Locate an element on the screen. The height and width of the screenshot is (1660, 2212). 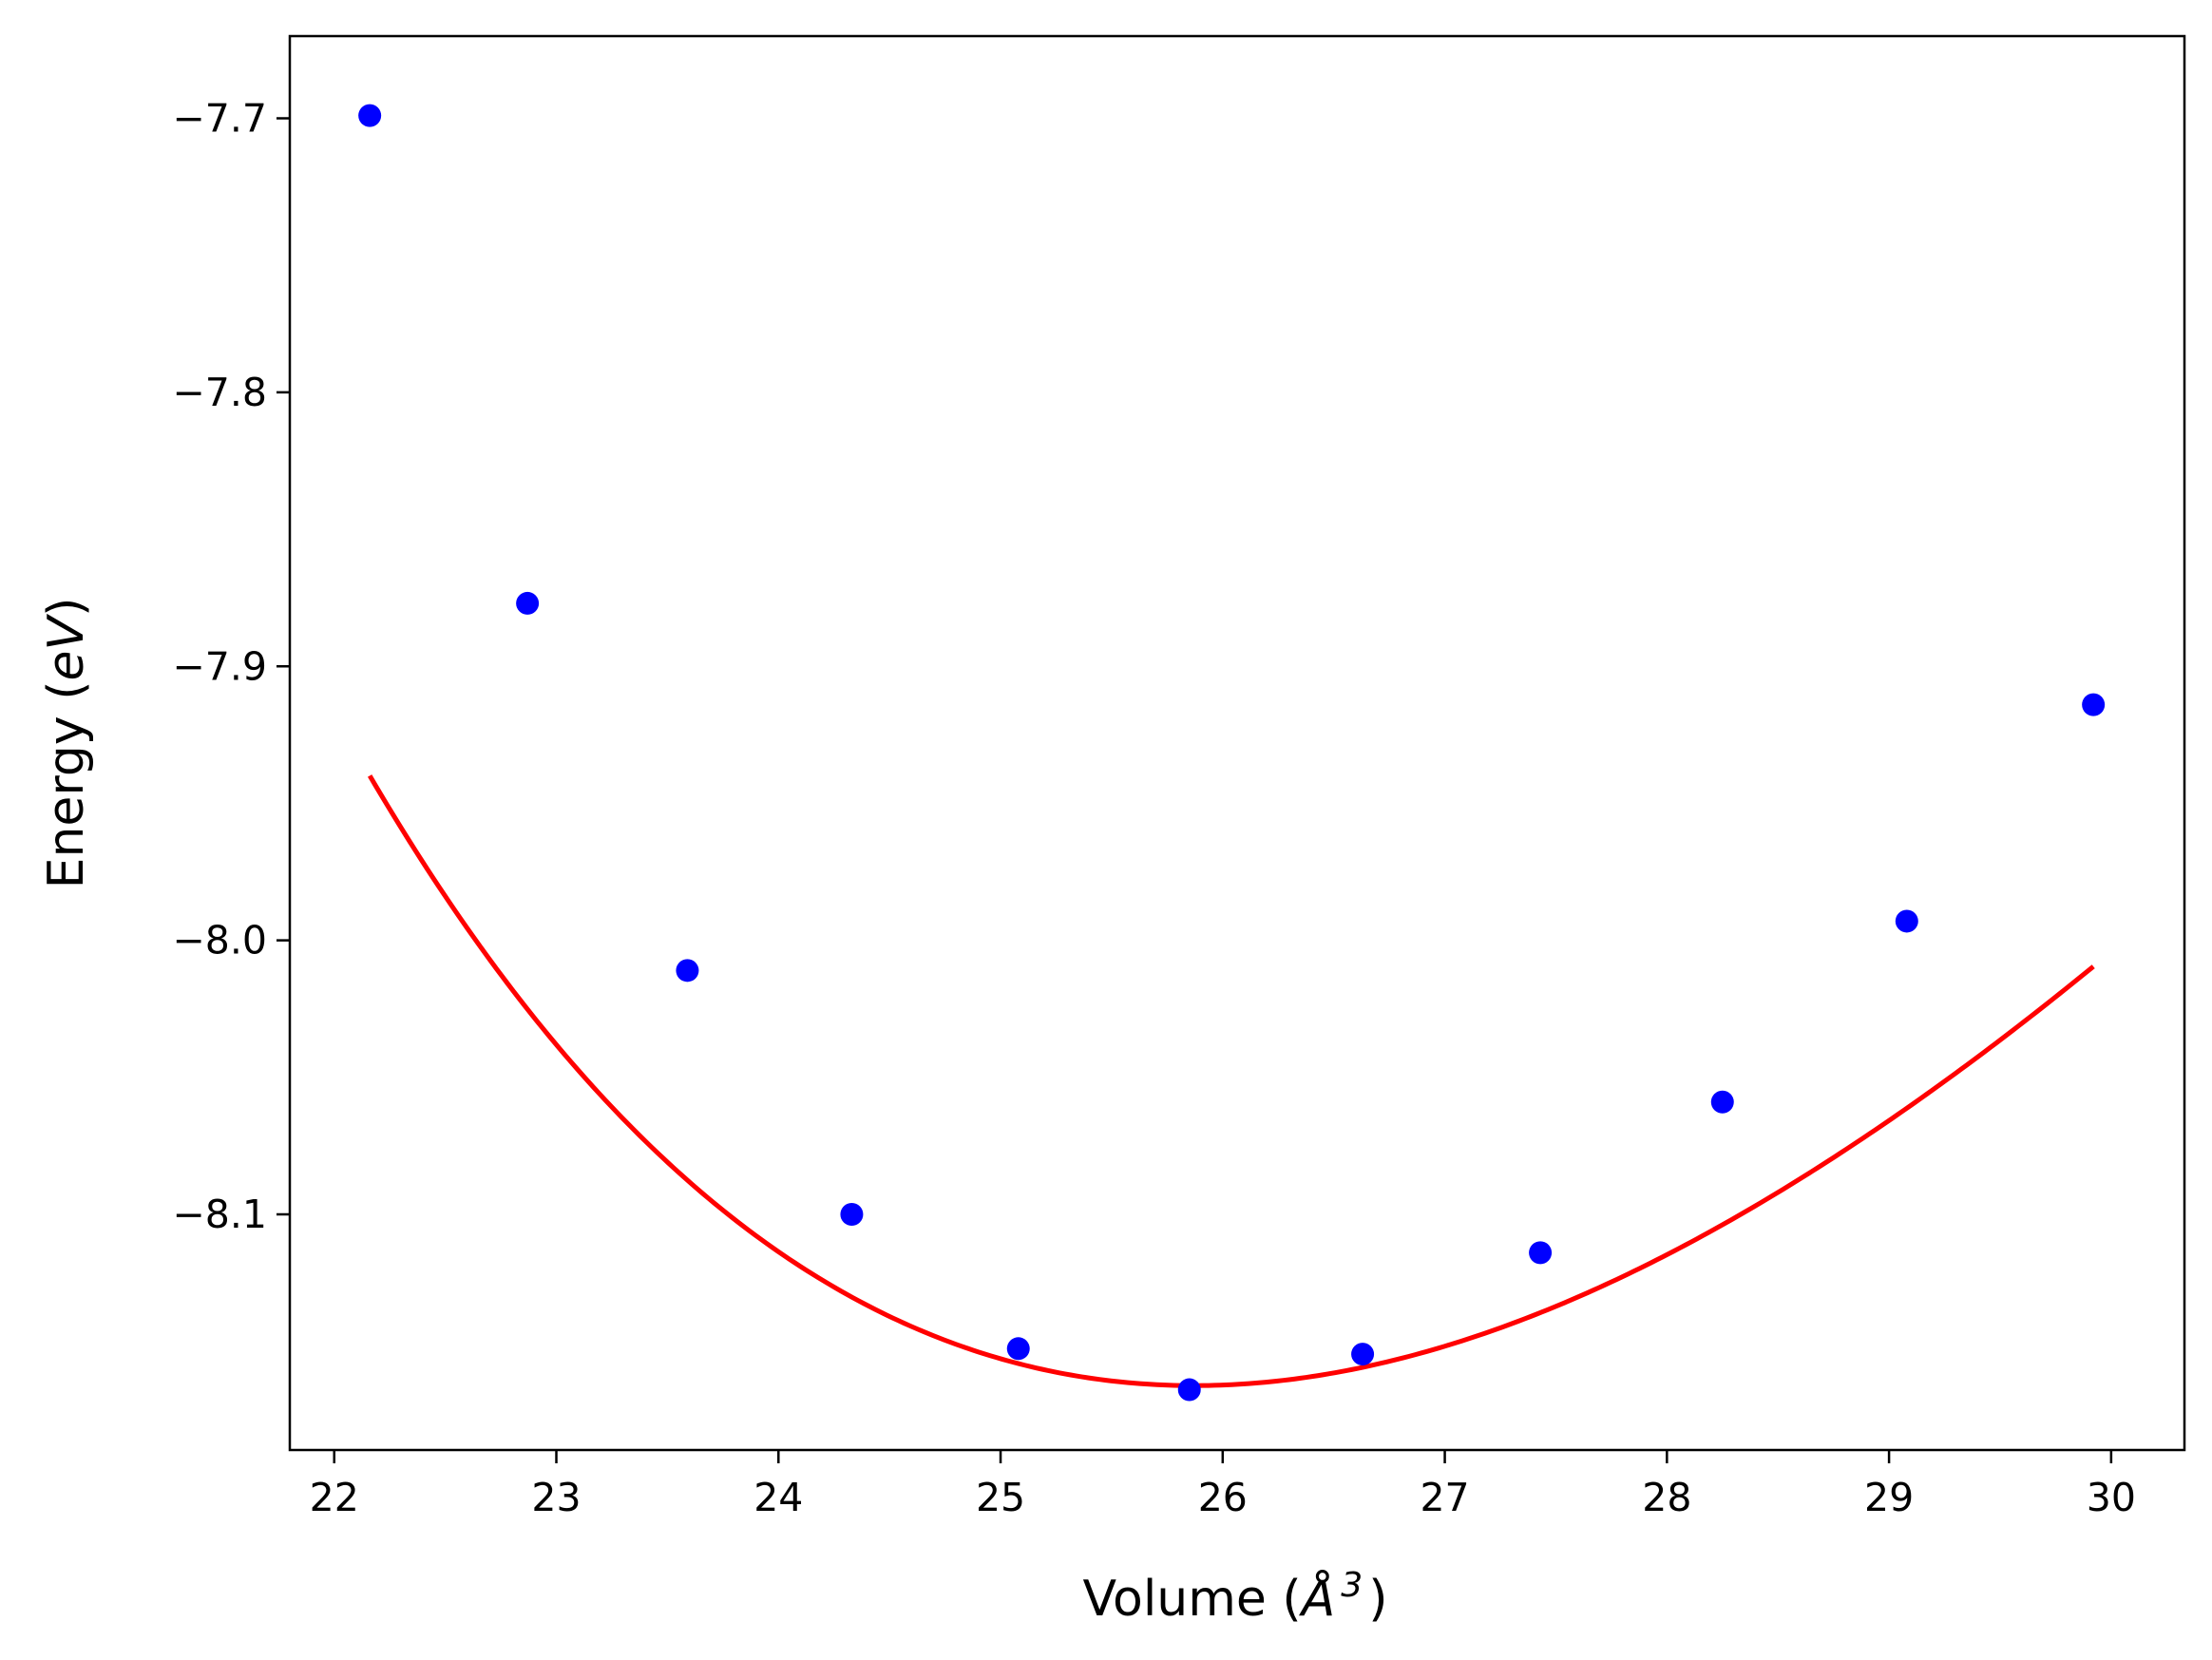
x-tick-label: 28 is located at coordinates (1666, 1497).